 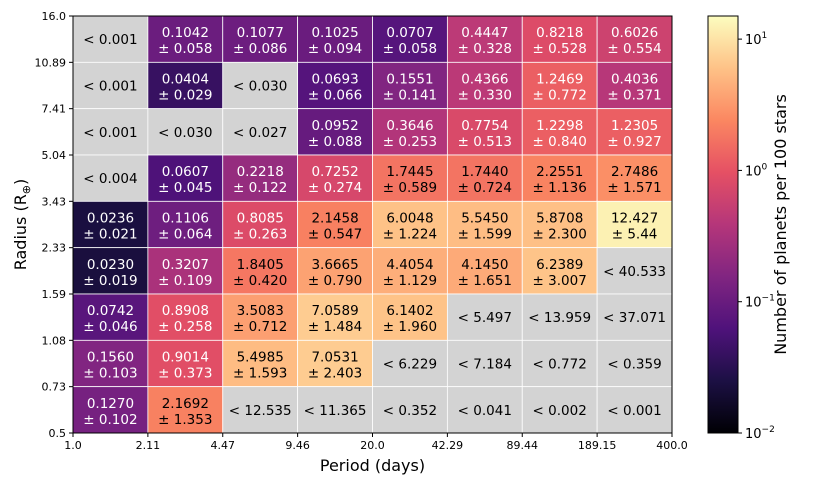 I want to click on cell-value: 0.7252, so click(x=334, y=172).